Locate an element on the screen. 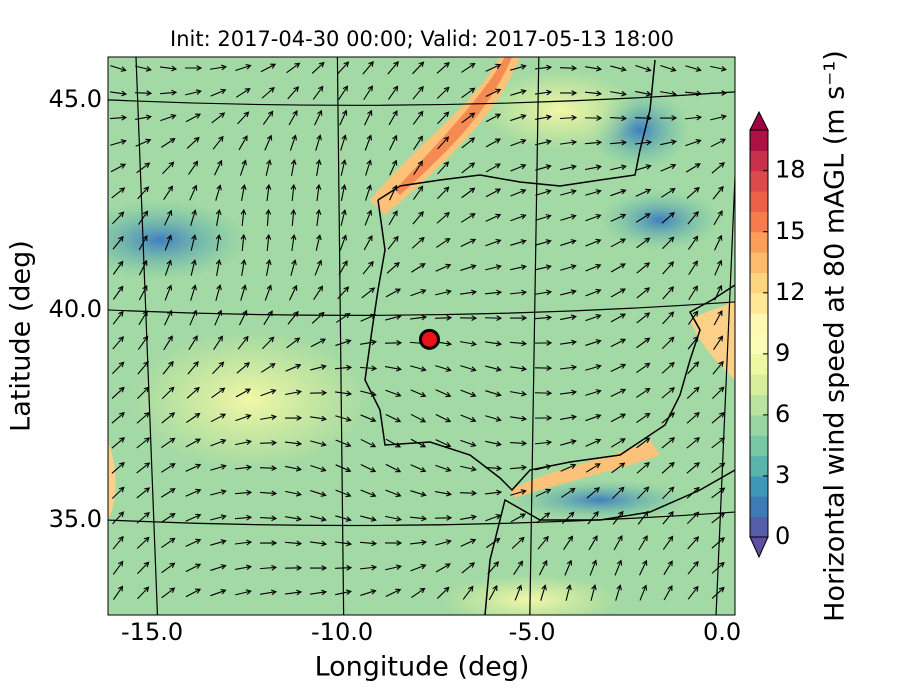  parallel is located at coordinates (421, 308).